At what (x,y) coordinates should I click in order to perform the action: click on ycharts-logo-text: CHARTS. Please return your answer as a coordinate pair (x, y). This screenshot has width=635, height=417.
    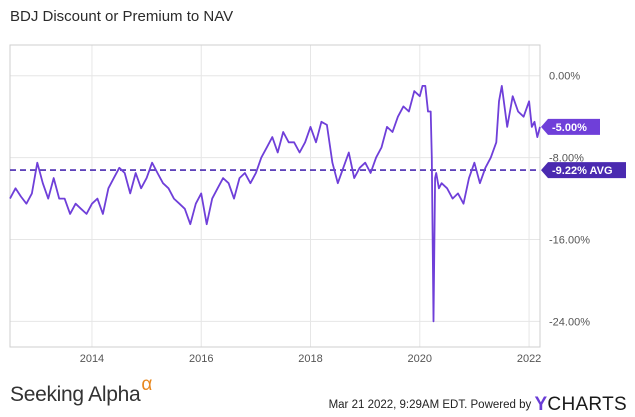
    Looking at the image, I should click on (587, 404).